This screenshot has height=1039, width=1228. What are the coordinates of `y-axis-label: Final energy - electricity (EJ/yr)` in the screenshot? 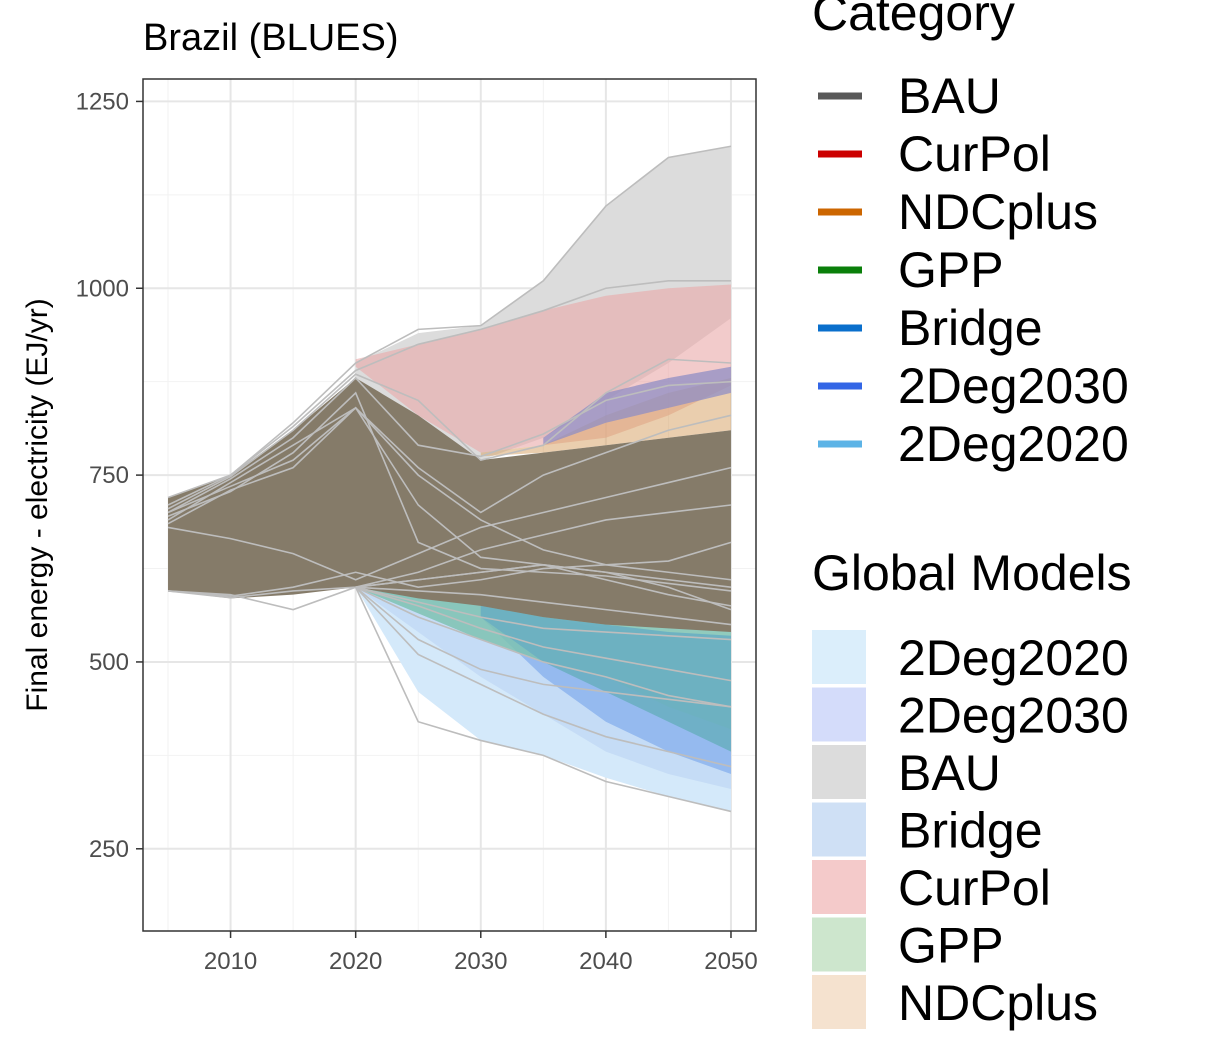 It's located at (37, 504).